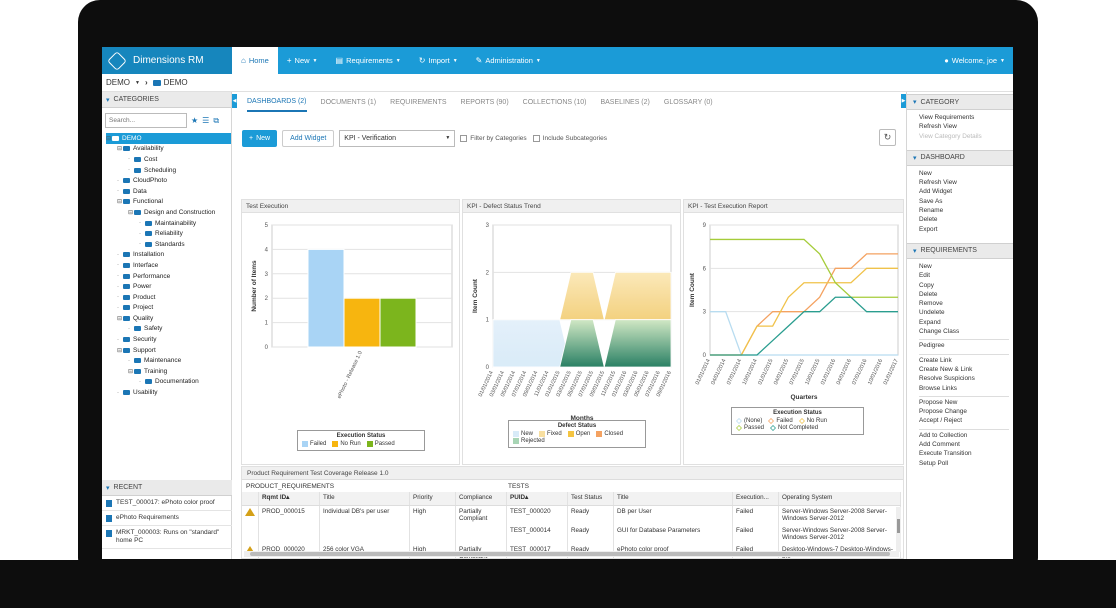  Describe the element at coordinates (939, 332) in the screenshot. I see `action-link: Change Class` at that location.